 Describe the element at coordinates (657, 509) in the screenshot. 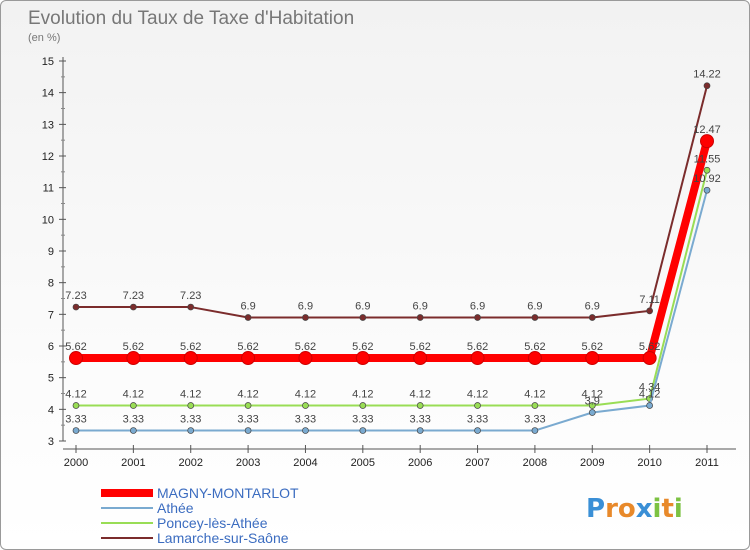

I see `logo-letter: i` at that location.